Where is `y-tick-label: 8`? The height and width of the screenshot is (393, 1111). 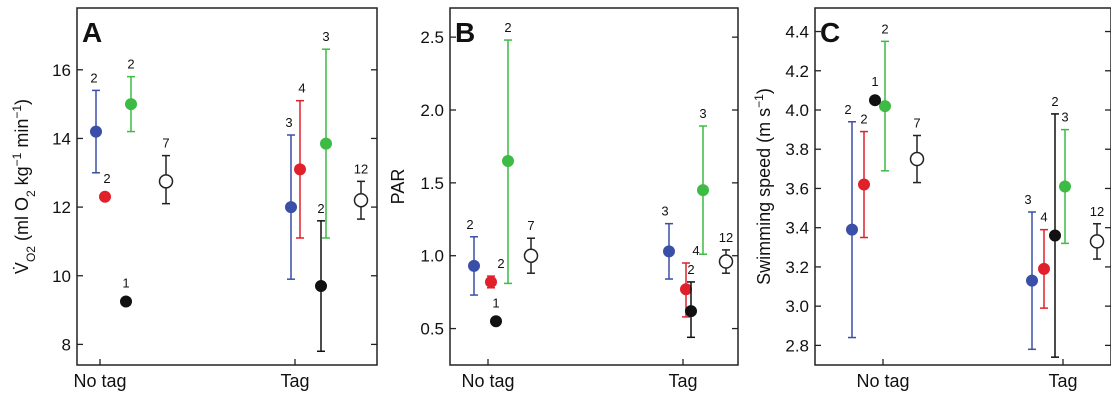
y-tick-label: 8 is located at coordinates (66, 344).